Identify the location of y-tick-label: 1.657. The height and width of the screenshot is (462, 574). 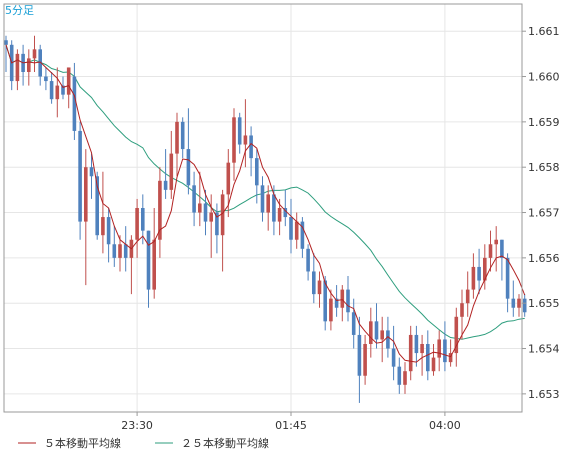
(544, 213).